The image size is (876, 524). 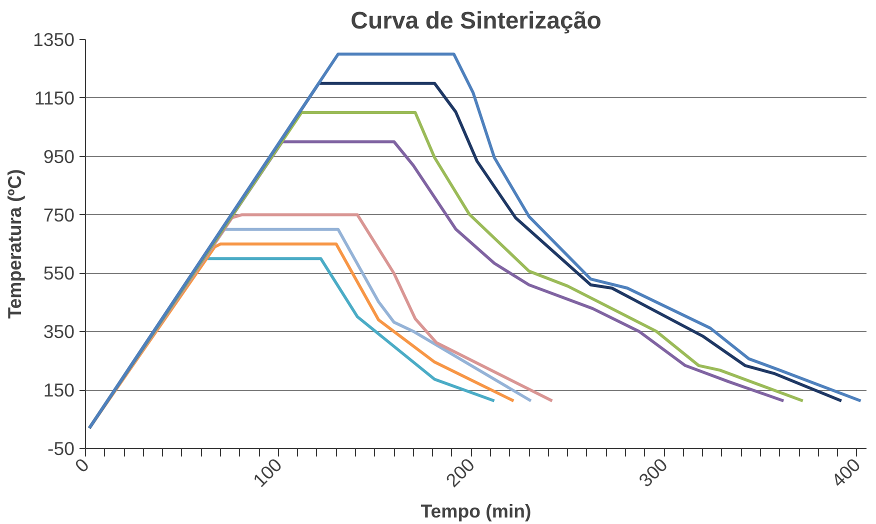 What do you see at coordinates (59, 390) in the screenshot?
I see `y-tick-label: 150` at bounding box center [59, 390].